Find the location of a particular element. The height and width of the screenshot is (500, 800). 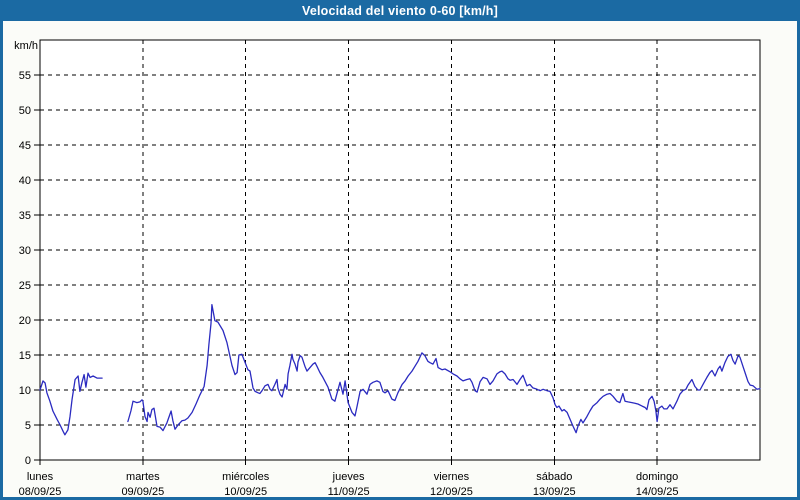

y-tick-label: 15 is located at coordinates (25, 356).